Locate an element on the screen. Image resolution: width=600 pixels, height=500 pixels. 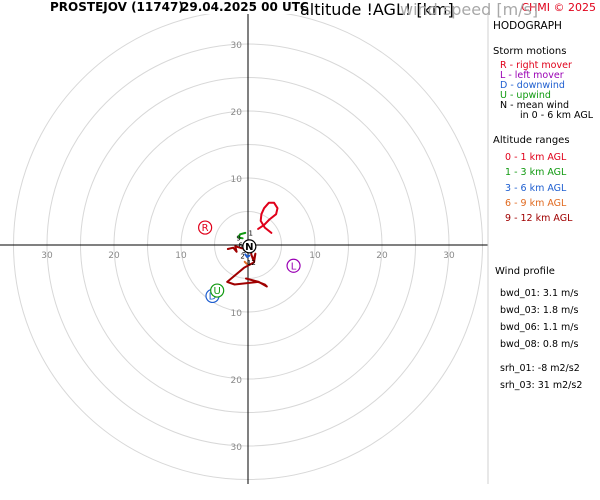
storm-item-mean-wind: N - mean wind is located at coordinates (534, 105).